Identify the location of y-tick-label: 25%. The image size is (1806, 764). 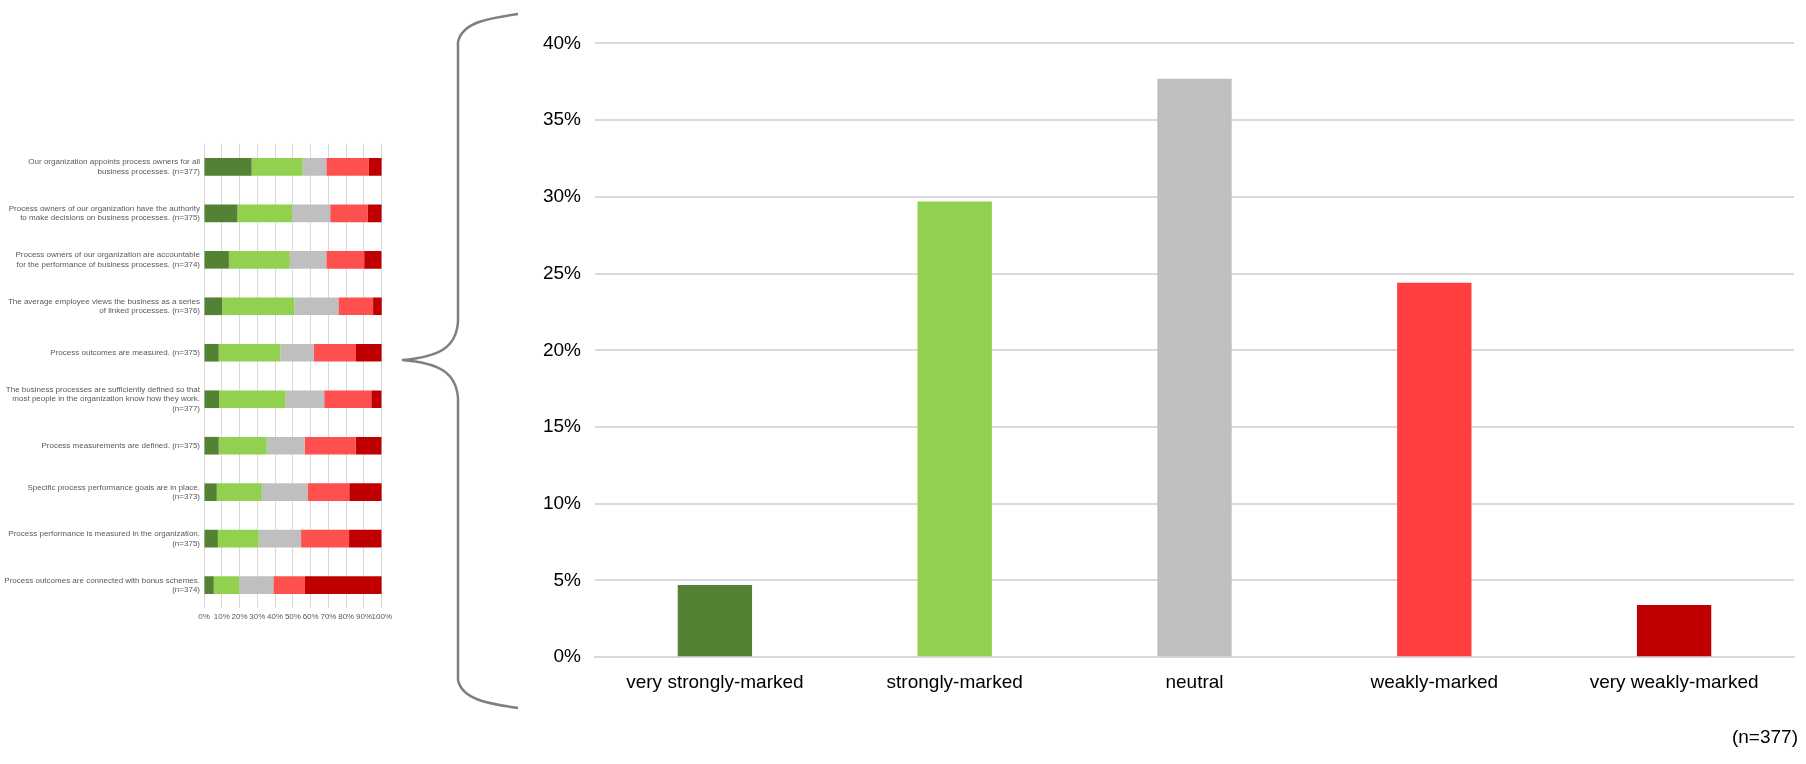
(562, 272).